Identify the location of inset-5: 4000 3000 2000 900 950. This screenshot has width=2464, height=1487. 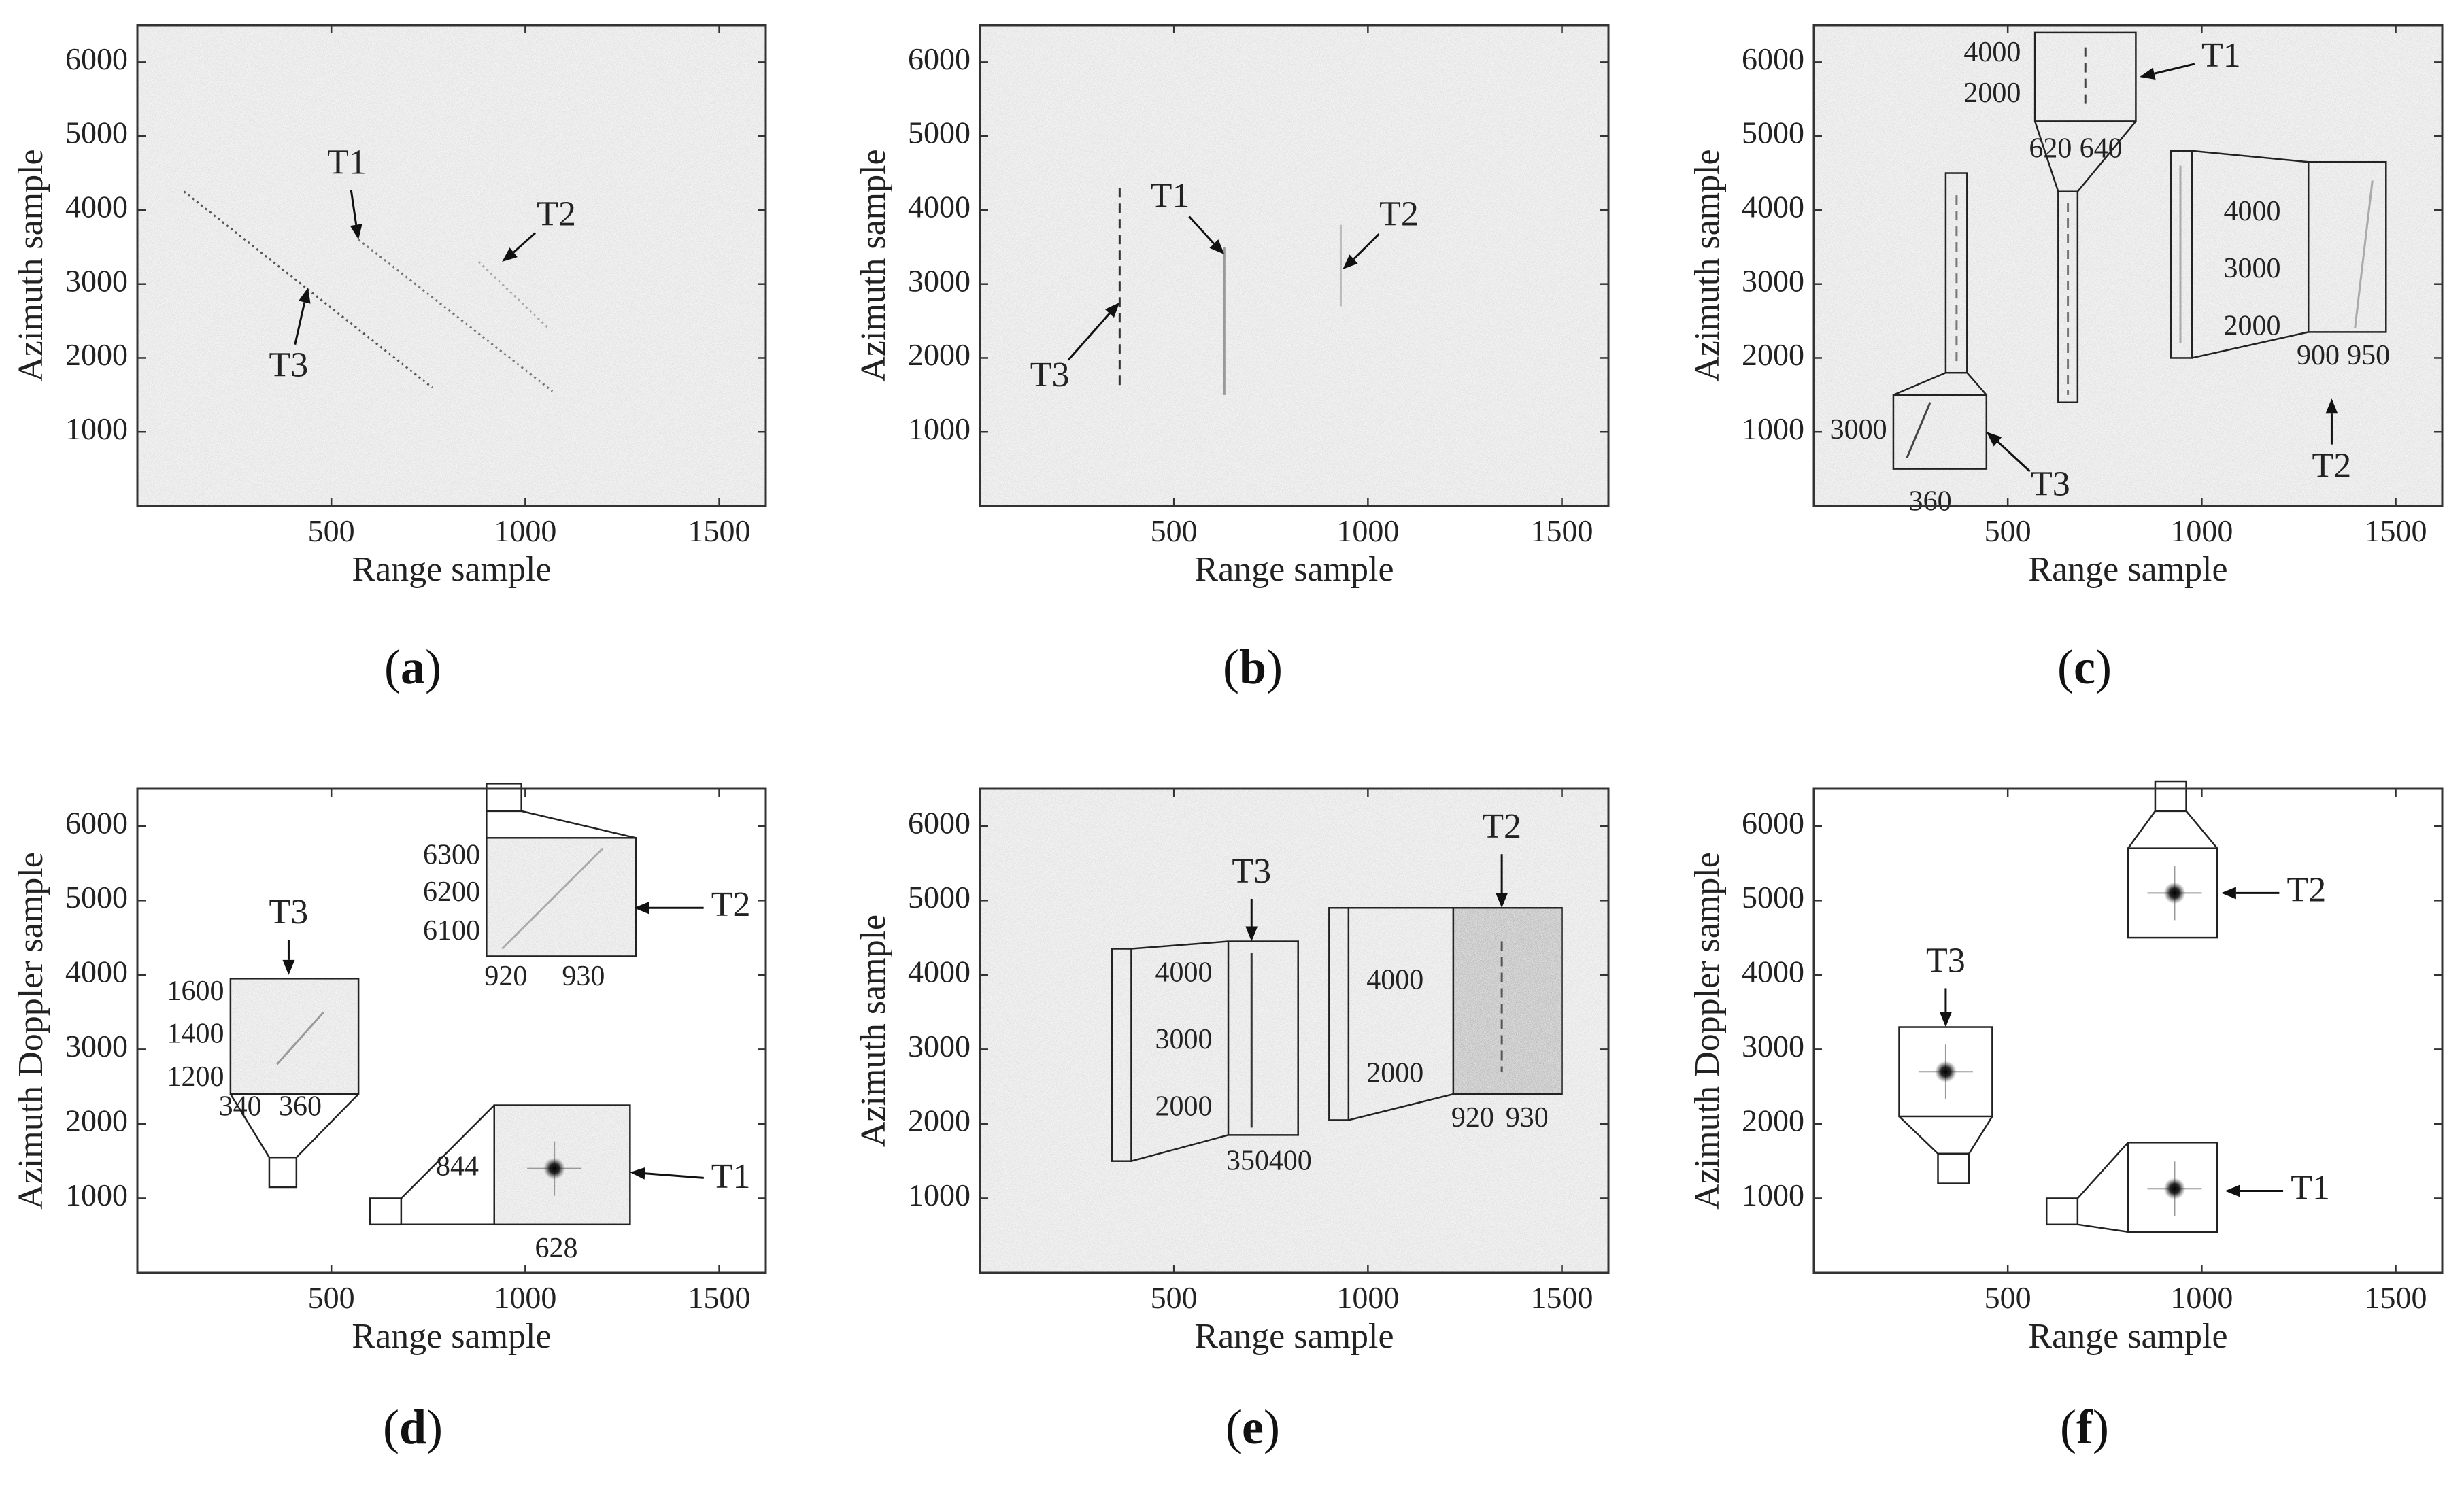
(2307, 265).